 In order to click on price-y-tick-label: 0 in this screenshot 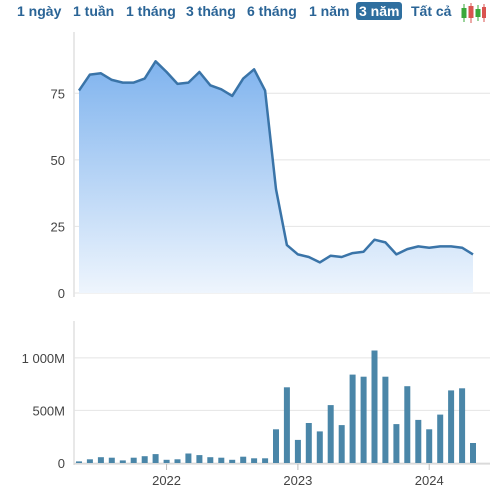, I will do `click(61, 293)`.